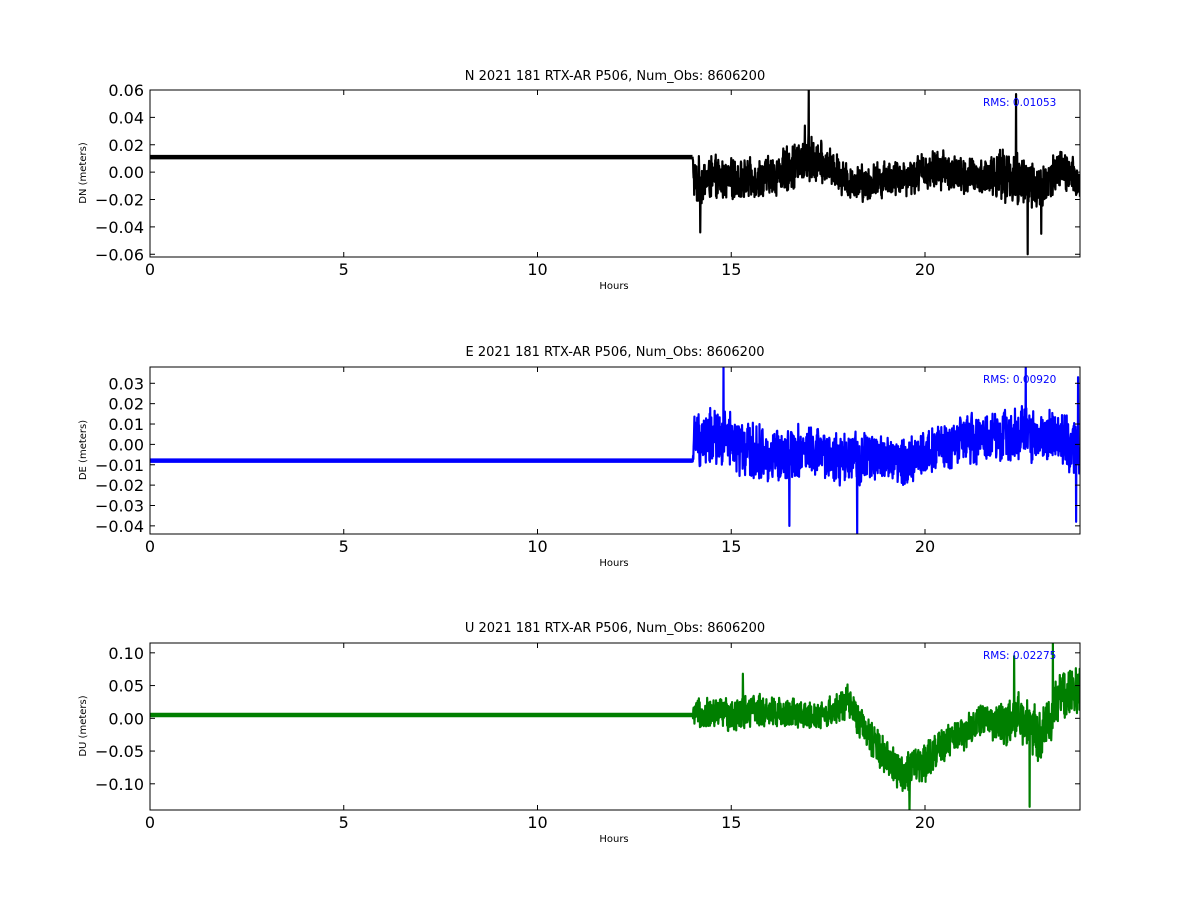 Image resolution: width=1200 pixels, height=900 pixels. What do you see at coordinates (613, 839) in the screenshot?
I see `up-x-axis-label: Hours` at bounding box center [613, 839].